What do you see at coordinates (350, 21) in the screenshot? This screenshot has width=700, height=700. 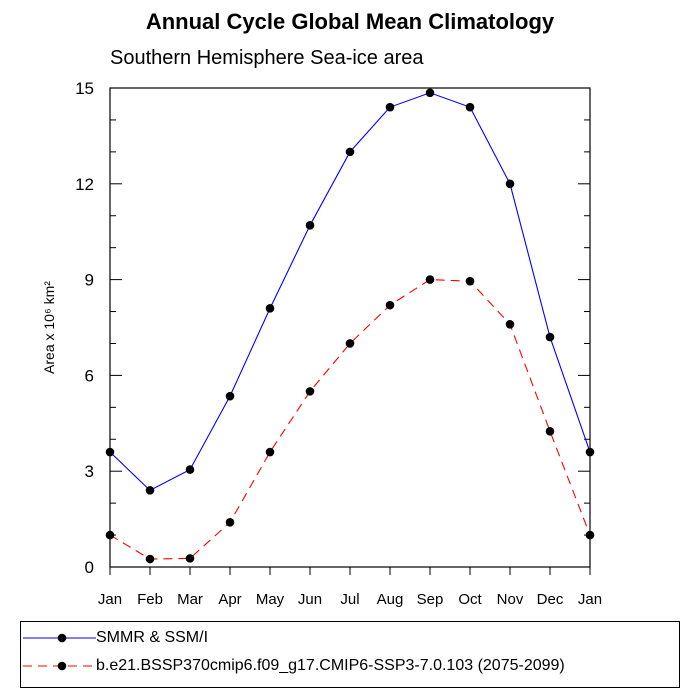 I see `chart-title: Annual Cycle Global Mean Climatology` at bounding box center [350, 21].